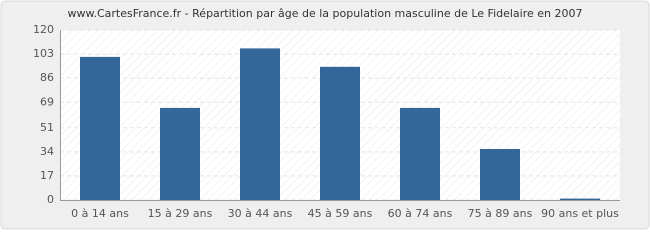 This screenshot has height=240, width=650. I want to click on y-tick-label: 51, so click(47, 127).